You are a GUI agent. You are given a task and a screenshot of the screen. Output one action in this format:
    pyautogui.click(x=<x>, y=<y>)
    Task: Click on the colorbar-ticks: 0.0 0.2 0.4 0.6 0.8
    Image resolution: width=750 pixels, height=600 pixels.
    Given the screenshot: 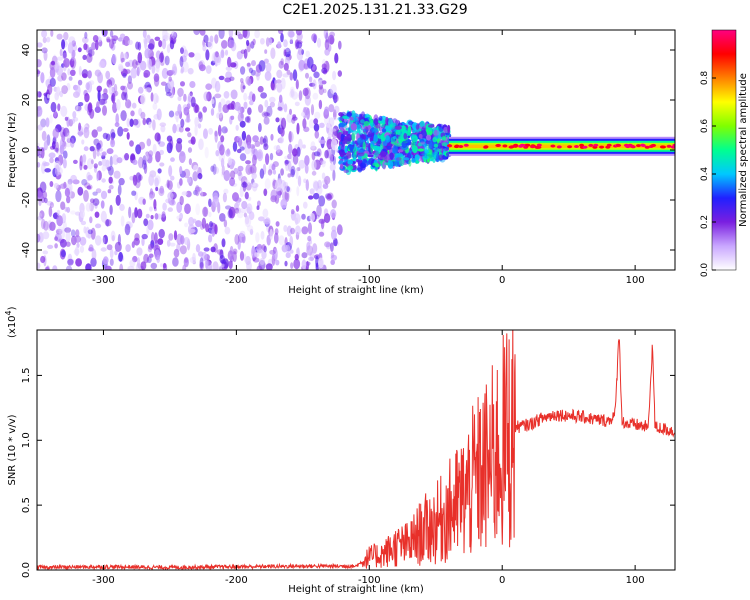 What is the action you would take?
    pyautogui.click(x=708, y=174)
    